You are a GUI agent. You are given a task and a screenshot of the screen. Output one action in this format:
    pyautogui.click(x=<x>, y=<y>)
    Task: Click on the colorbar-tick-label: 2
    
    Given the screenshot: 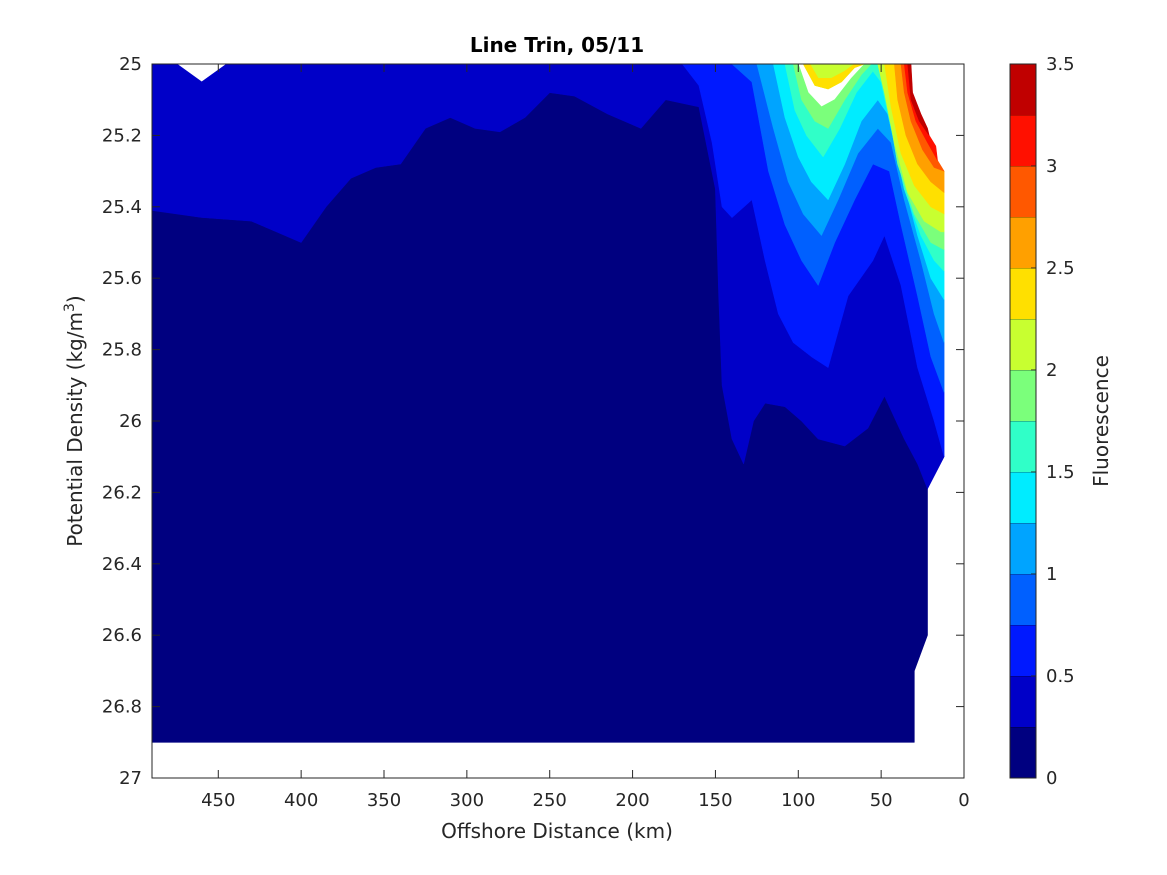 What is the action you would take?
    pyautogui.click(x=1051, y=370)
    